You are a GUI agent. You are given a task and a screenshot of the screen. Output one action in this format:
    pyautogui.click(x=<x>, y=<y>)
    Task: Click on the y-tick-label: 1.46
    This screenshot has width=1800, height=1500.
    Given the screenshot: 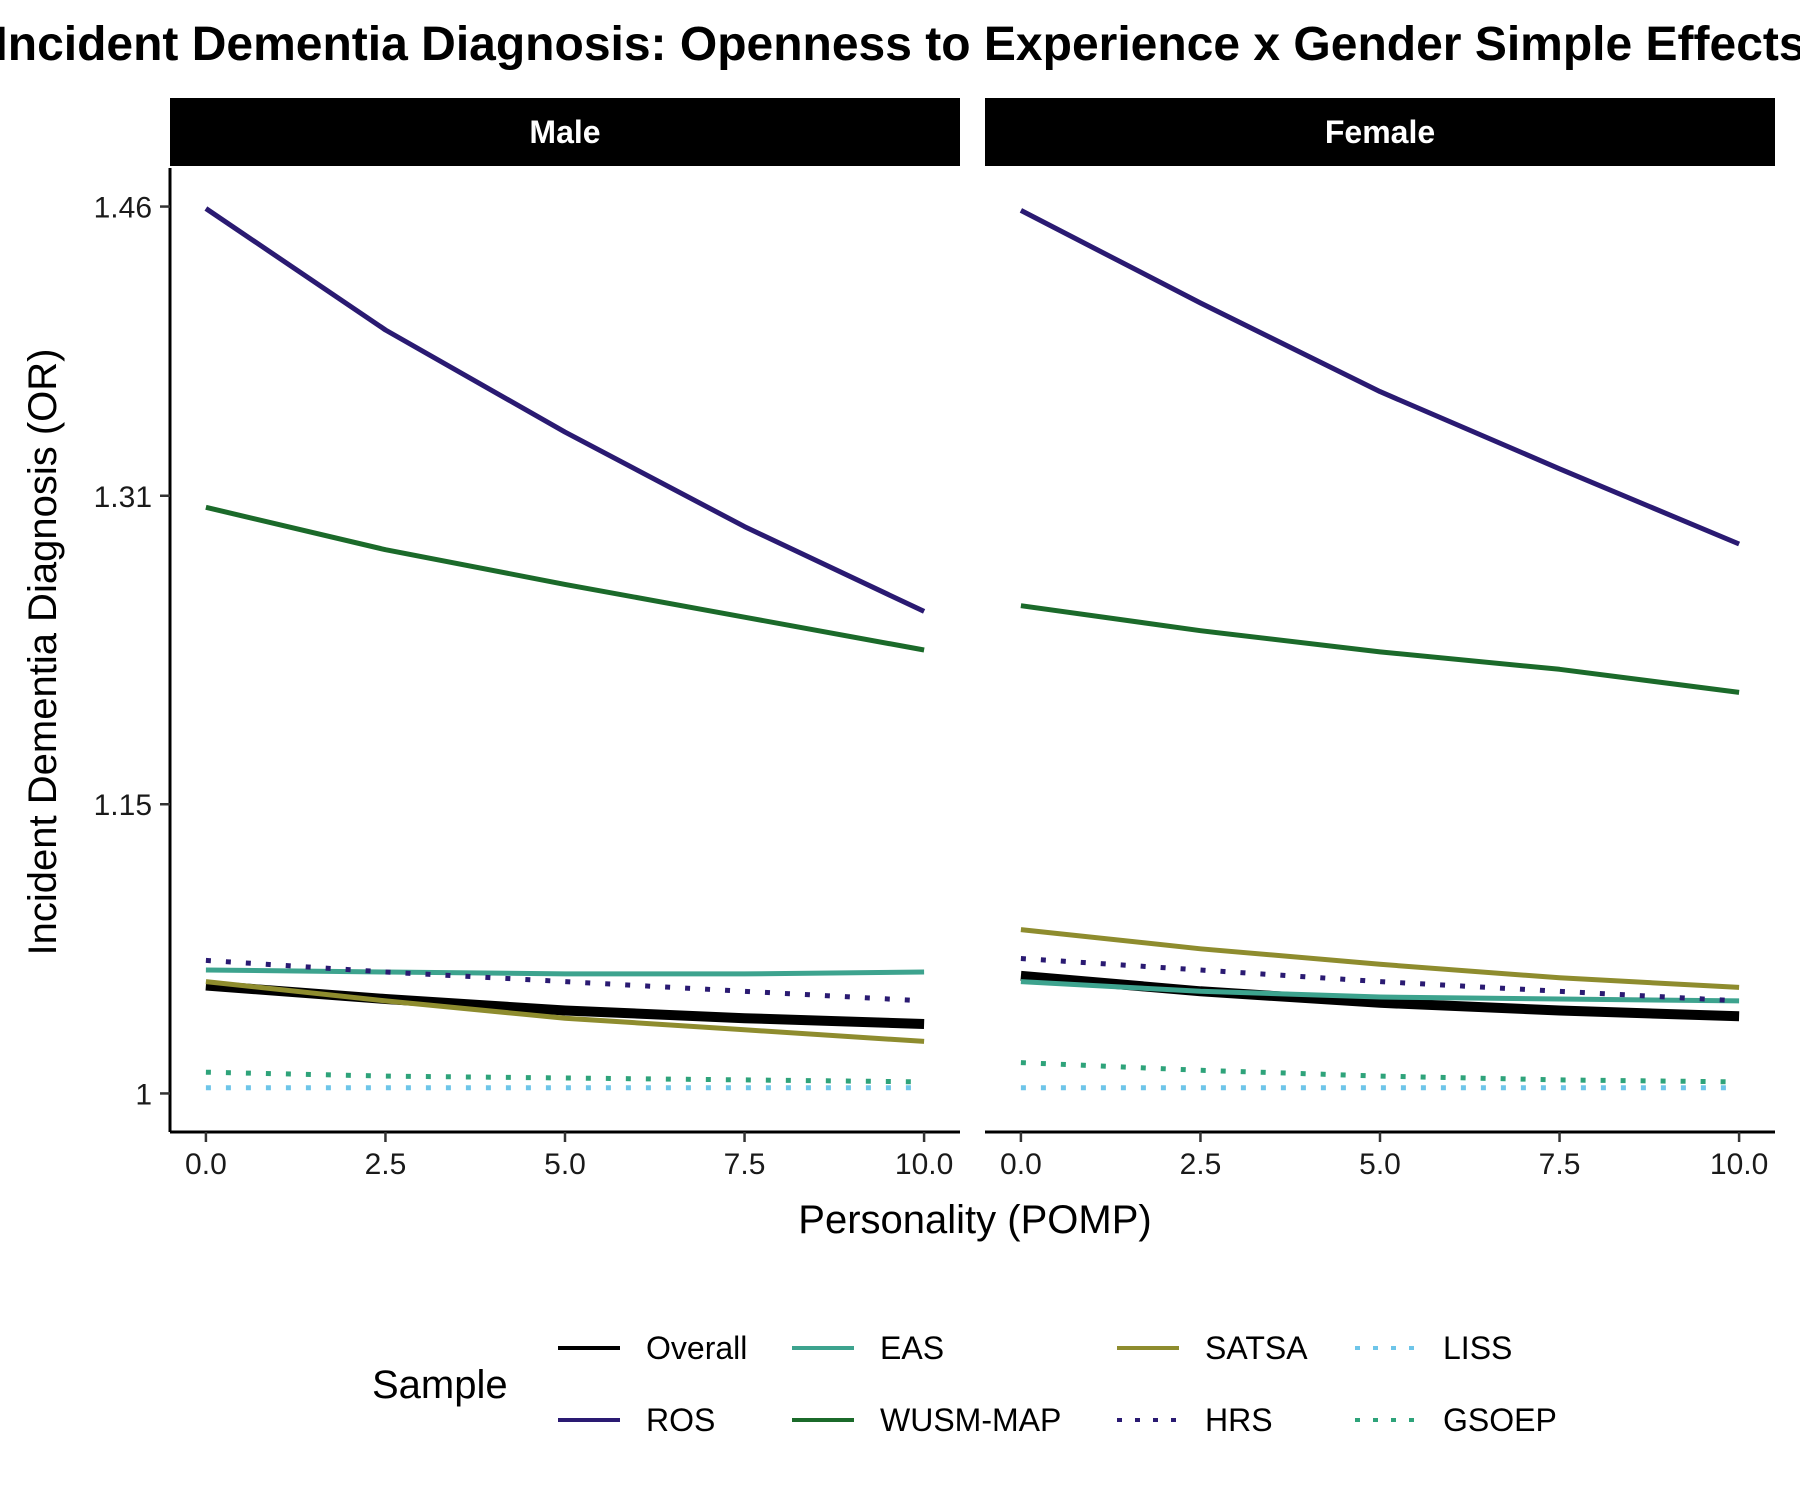 What is the action you would take?
    pyautogui.click(x=123, y=208)
    